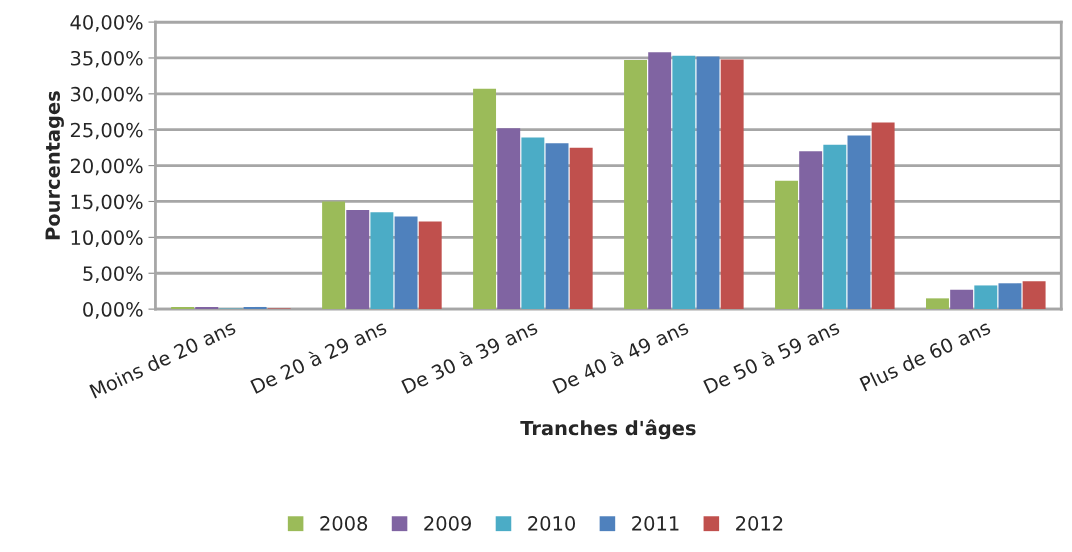  Describe the element at coordinates (106, 59) in the screenshot. I see `y-tick-label: 35,00%` at that location.